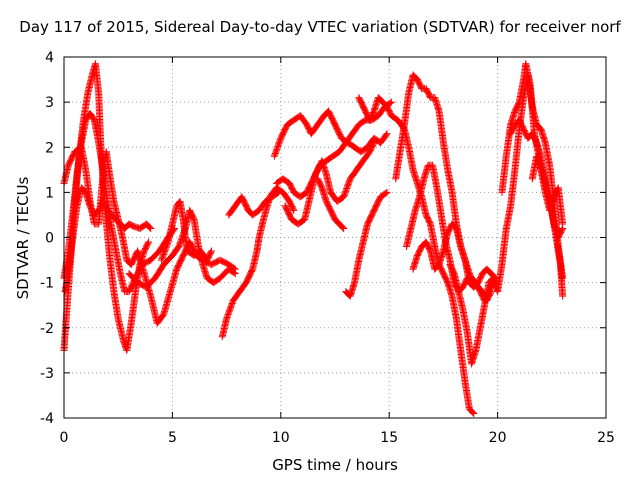 This screenshot has width=640, height=480. Describe the element at coordinates (47, 329) in the screenshot. I see `y-tick-label: -2` at that location.